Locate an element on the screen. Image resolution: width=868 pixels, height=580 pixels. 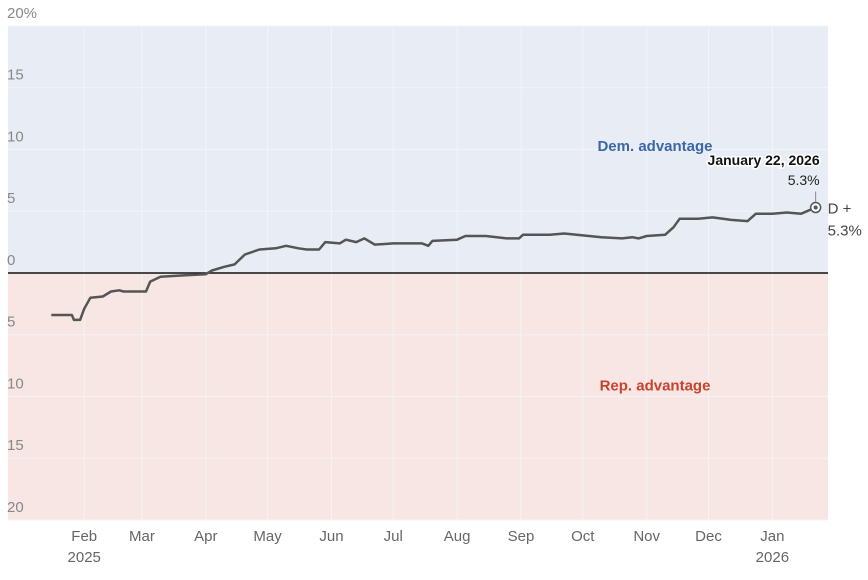
x-tick-year: 2026 is located at coordinates (772, 557).